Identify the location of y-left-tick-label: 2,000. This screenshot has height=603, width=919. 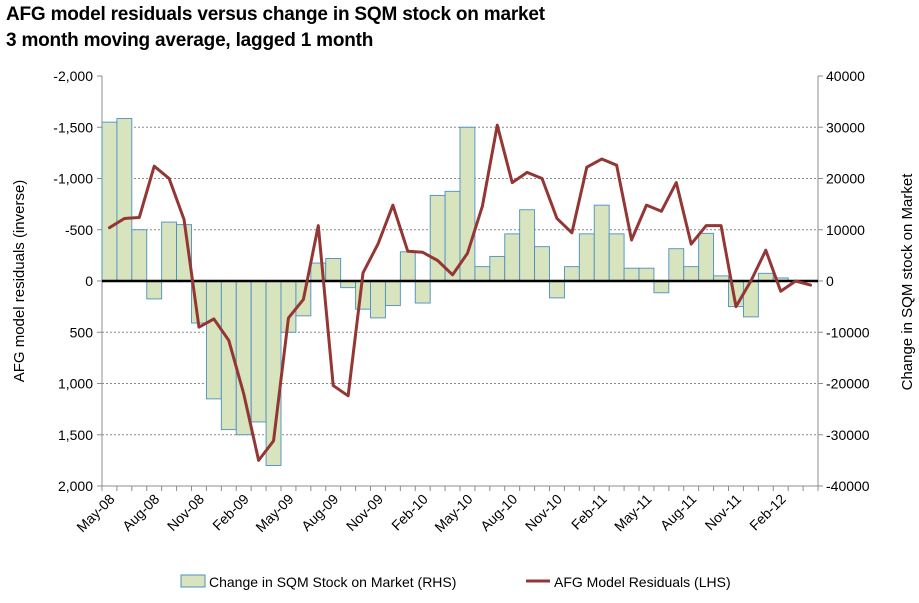
(75, 486).